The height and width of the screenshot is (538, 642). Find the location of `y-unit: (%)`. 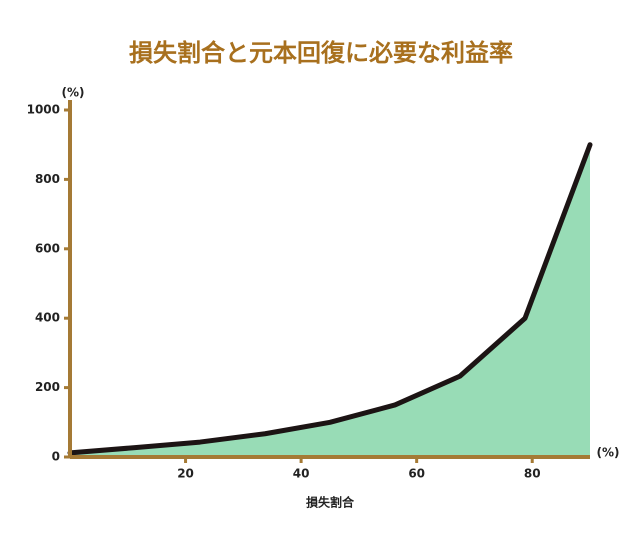

y-unit: (%) is located at coordinates (73, 93).